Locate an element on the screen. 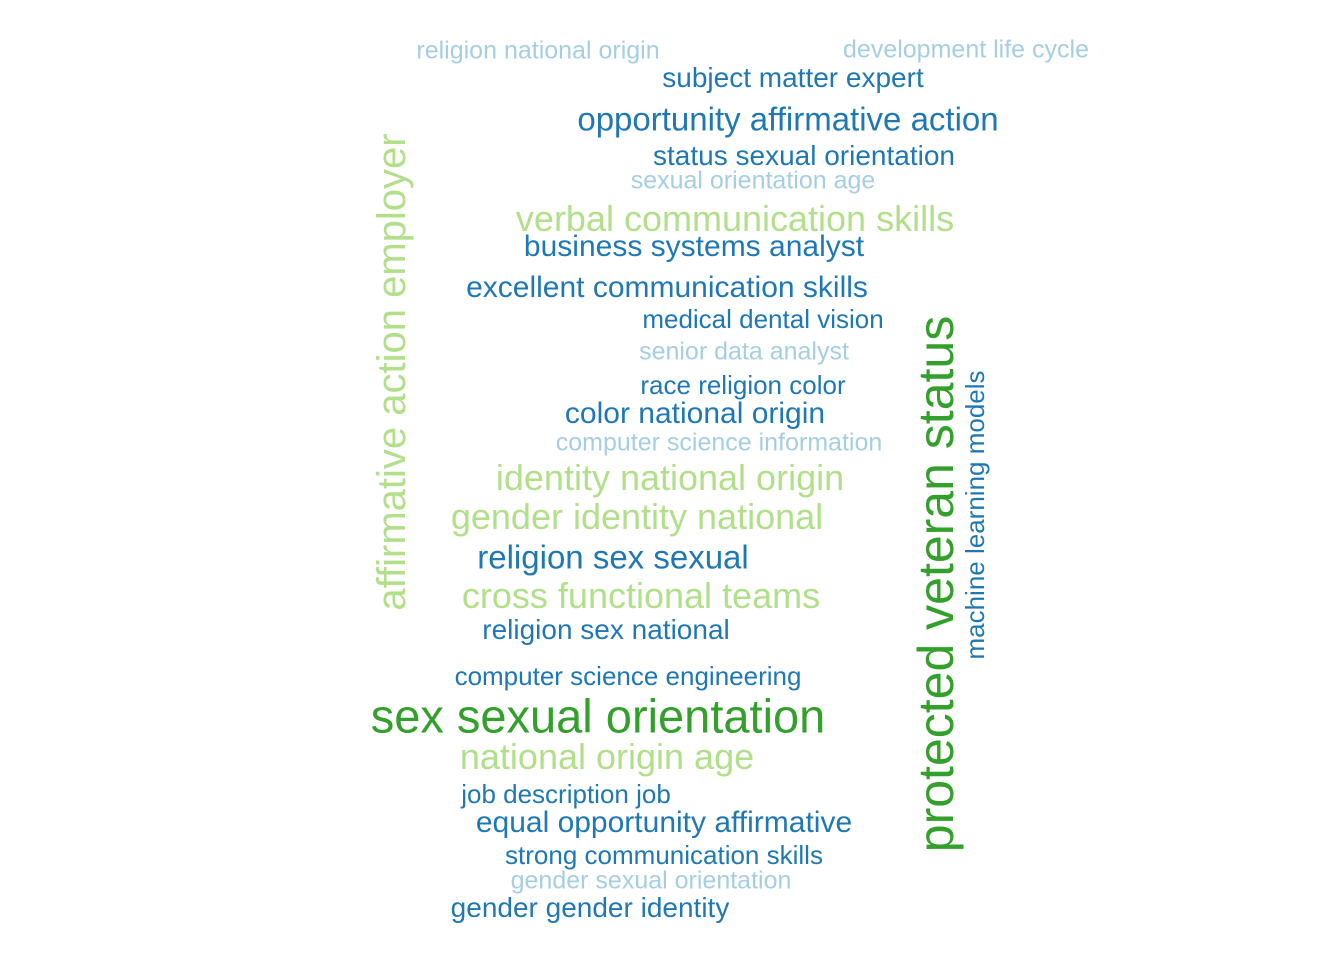  cloud-word: gender identity national is located at coordinates (637, 516).